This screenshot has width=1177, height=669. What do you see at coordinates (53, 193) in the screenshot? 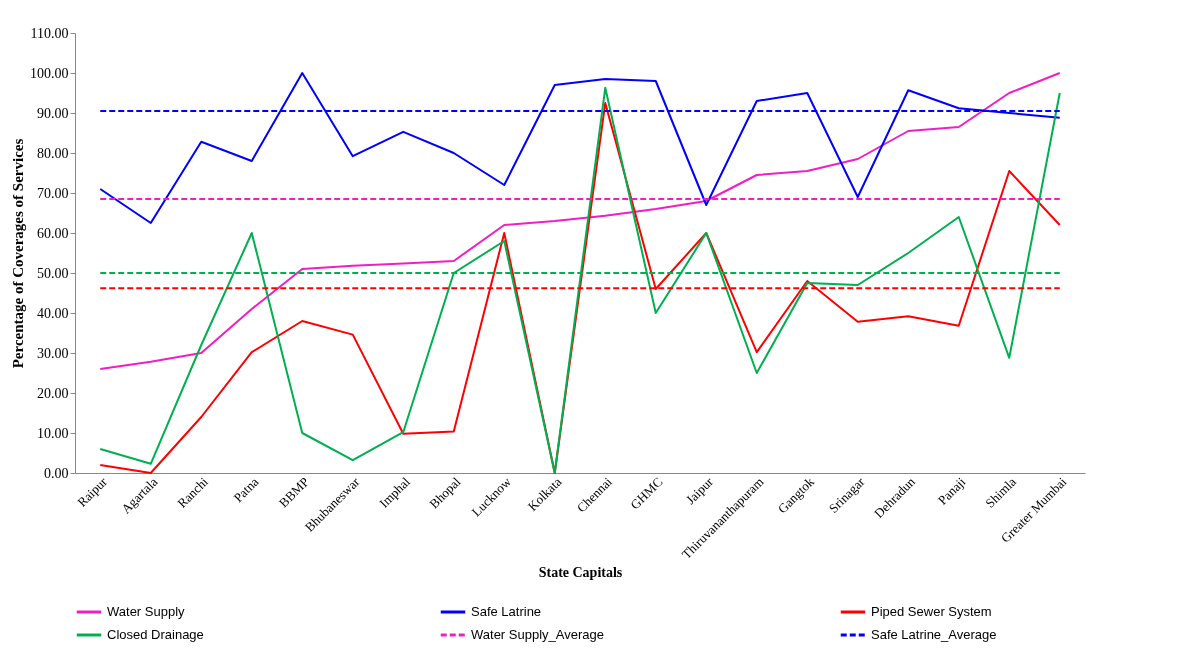
I see `y-tick-label: 70.00` at bounding box center [53, 193].